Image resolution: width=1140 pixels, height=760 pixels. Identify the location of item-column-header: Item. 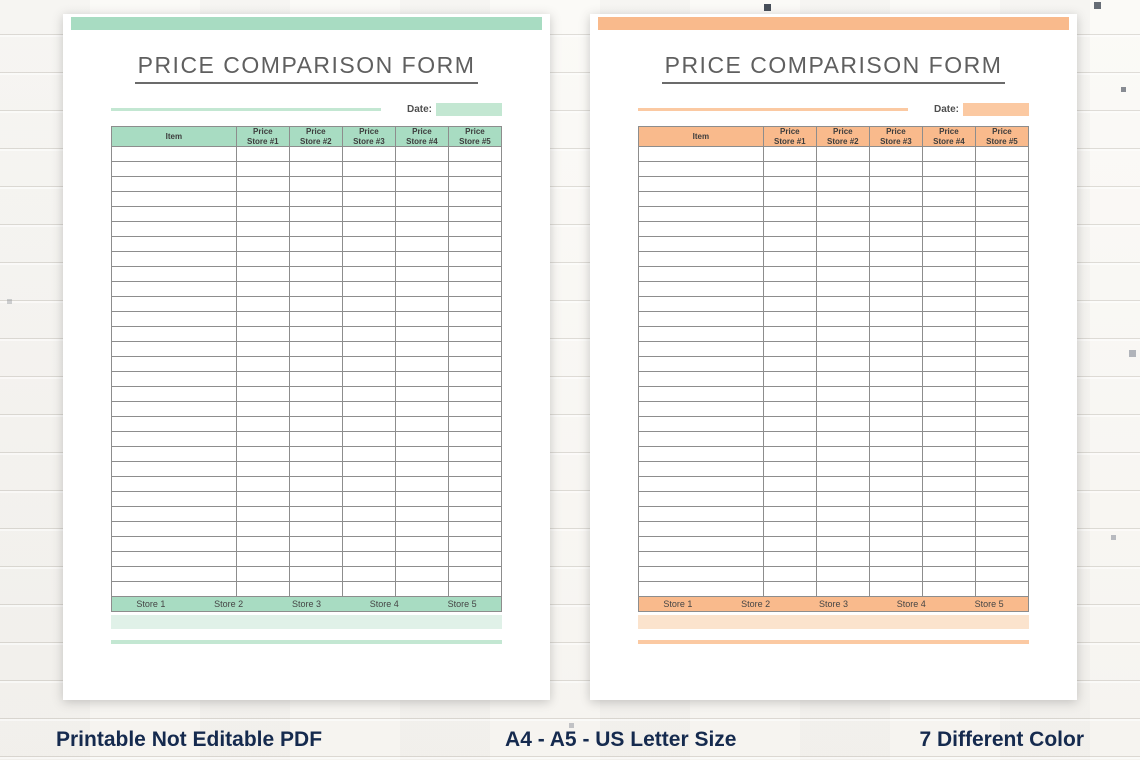
(174, 136).